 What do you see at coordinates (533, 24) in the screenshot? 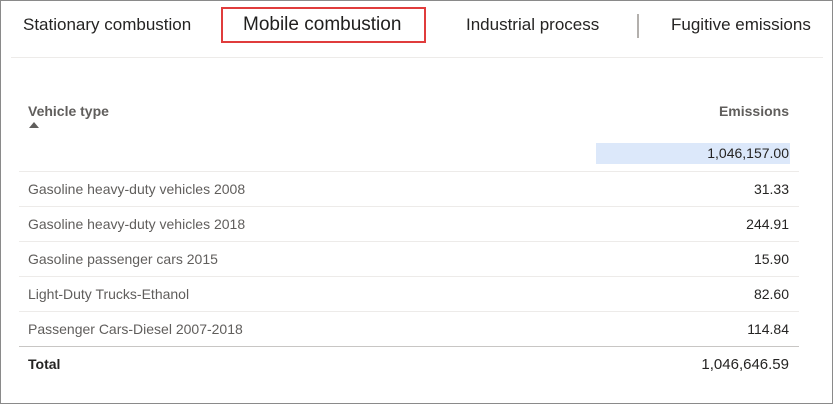
I see `tab-industrial-process: Industrial process` at bounding box center [533, 24].